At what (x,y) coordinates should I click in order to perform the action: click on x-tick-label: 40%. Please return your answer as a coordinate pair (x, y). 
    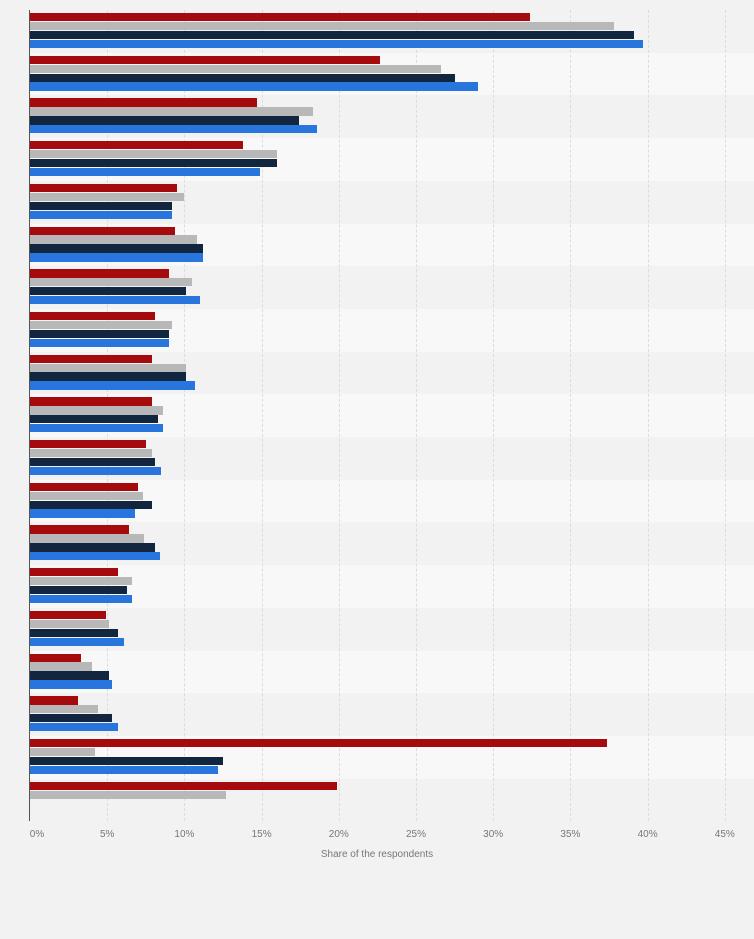
    Looking at the image, I should click on (647, 834).